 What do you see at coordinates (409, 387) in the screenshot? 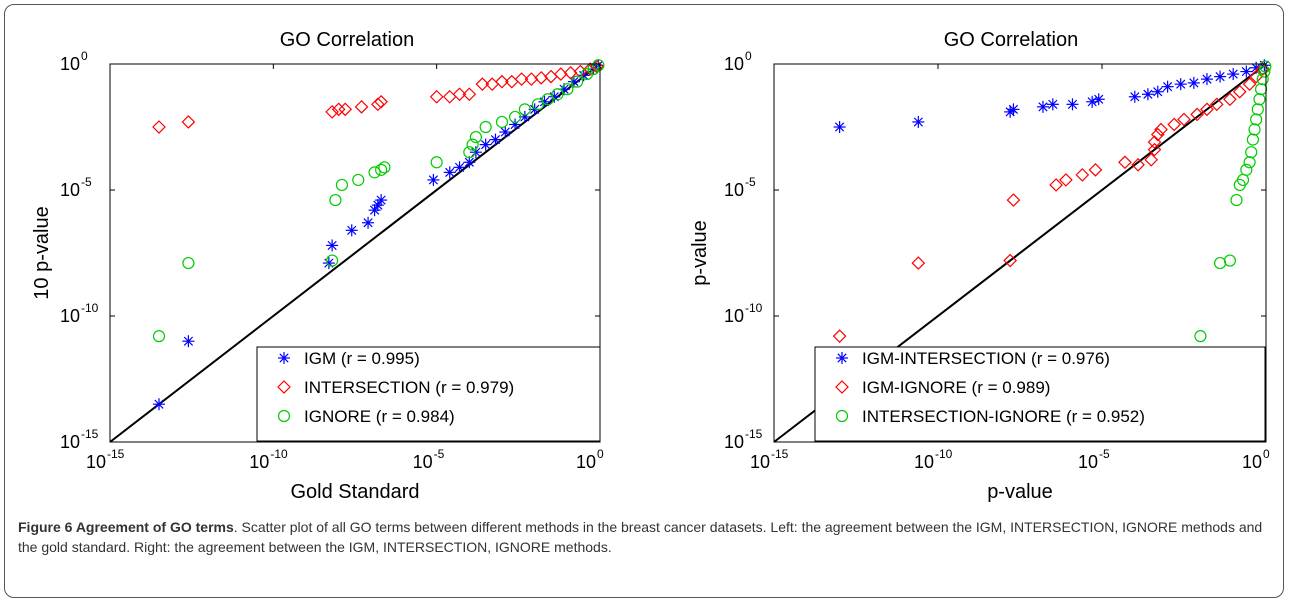
I see `left-legend-item-intersection: INTERSECTION (r = 0.979)` at bounding box center [409, 387].